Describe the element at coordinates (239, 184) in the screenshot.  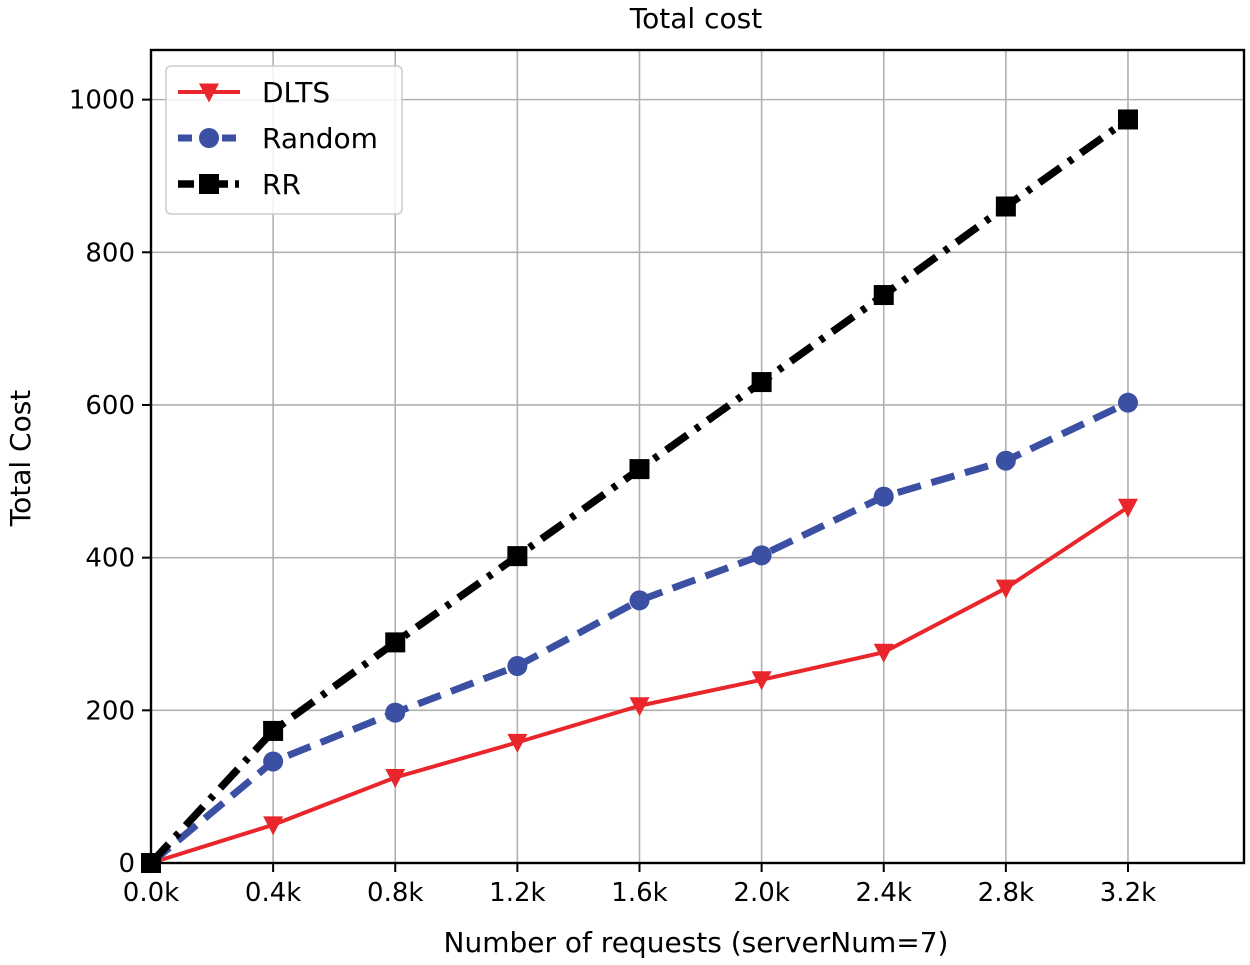
I see `legend-item: RR` at that location.